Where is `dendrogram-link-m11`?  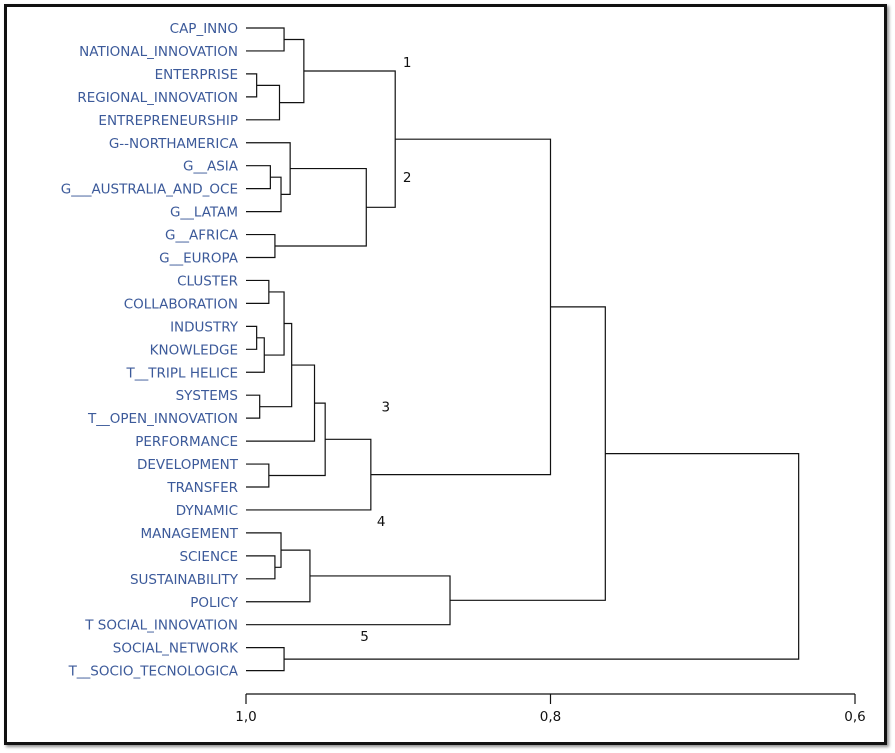 dendrogram-link-m11 is located at coordinates (258, 291).